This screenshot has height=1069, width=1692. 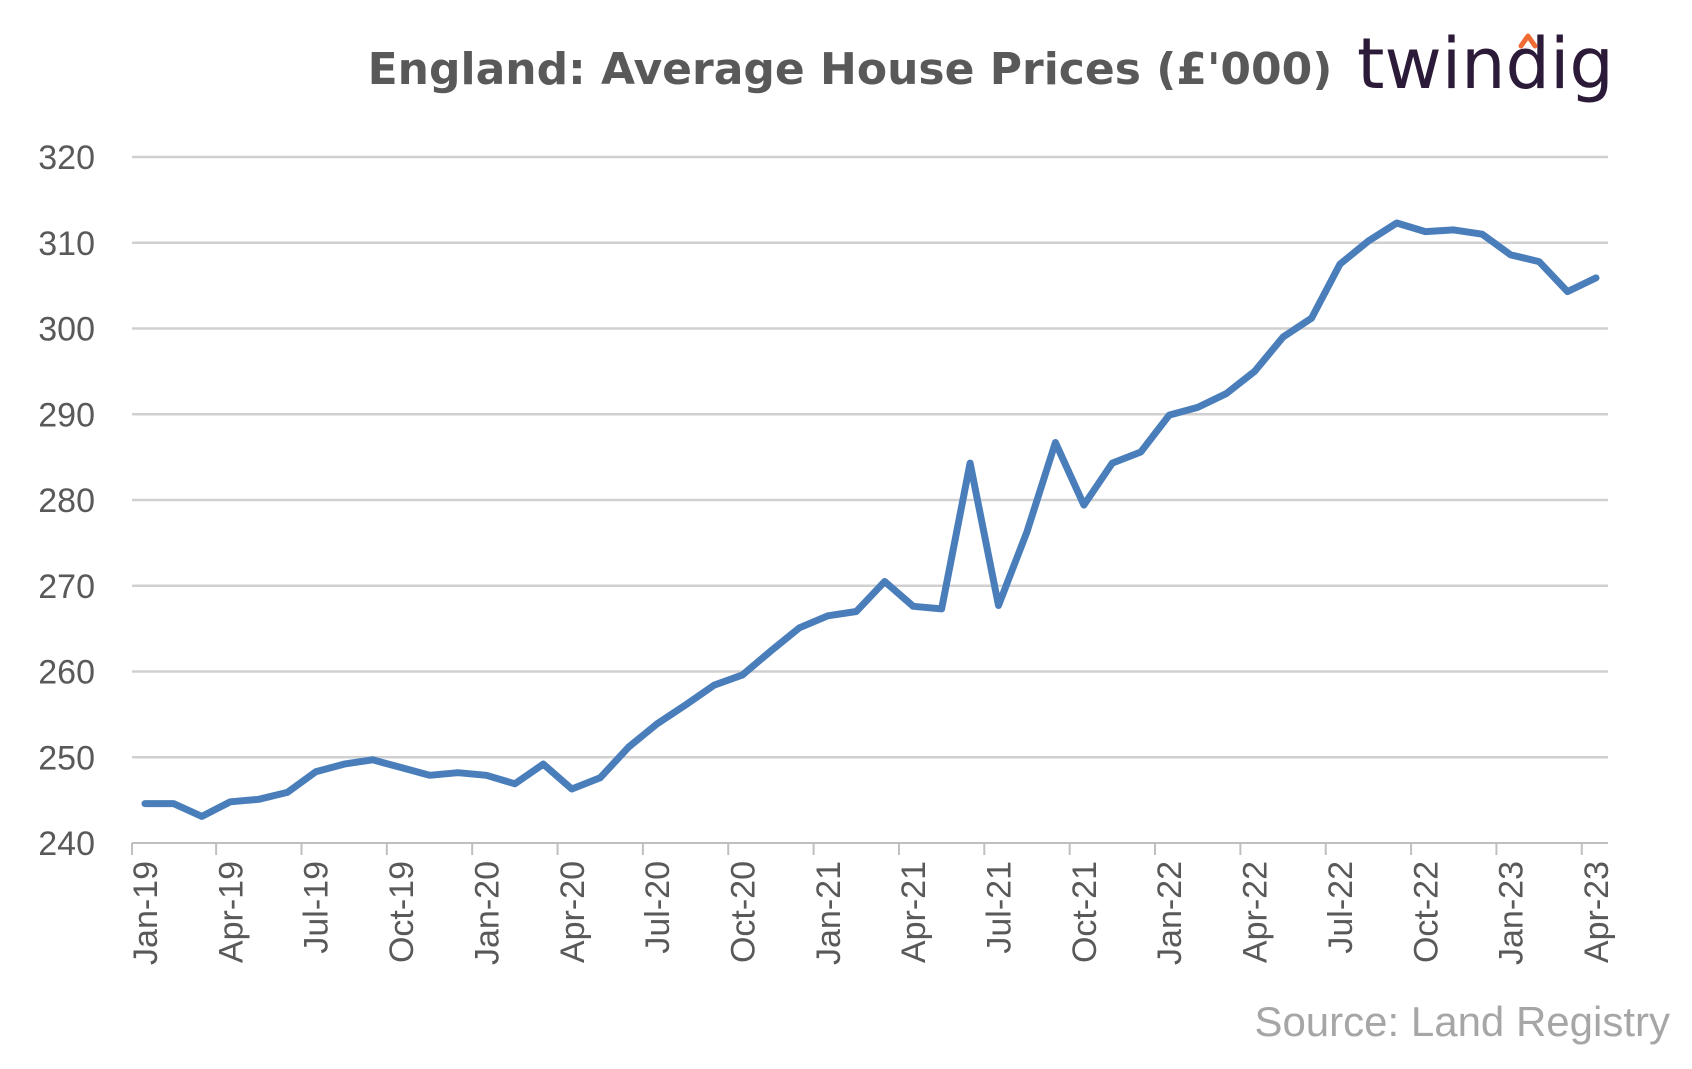 I want to click on x-tick-label: Jul-20, so click(x=658, y=907).